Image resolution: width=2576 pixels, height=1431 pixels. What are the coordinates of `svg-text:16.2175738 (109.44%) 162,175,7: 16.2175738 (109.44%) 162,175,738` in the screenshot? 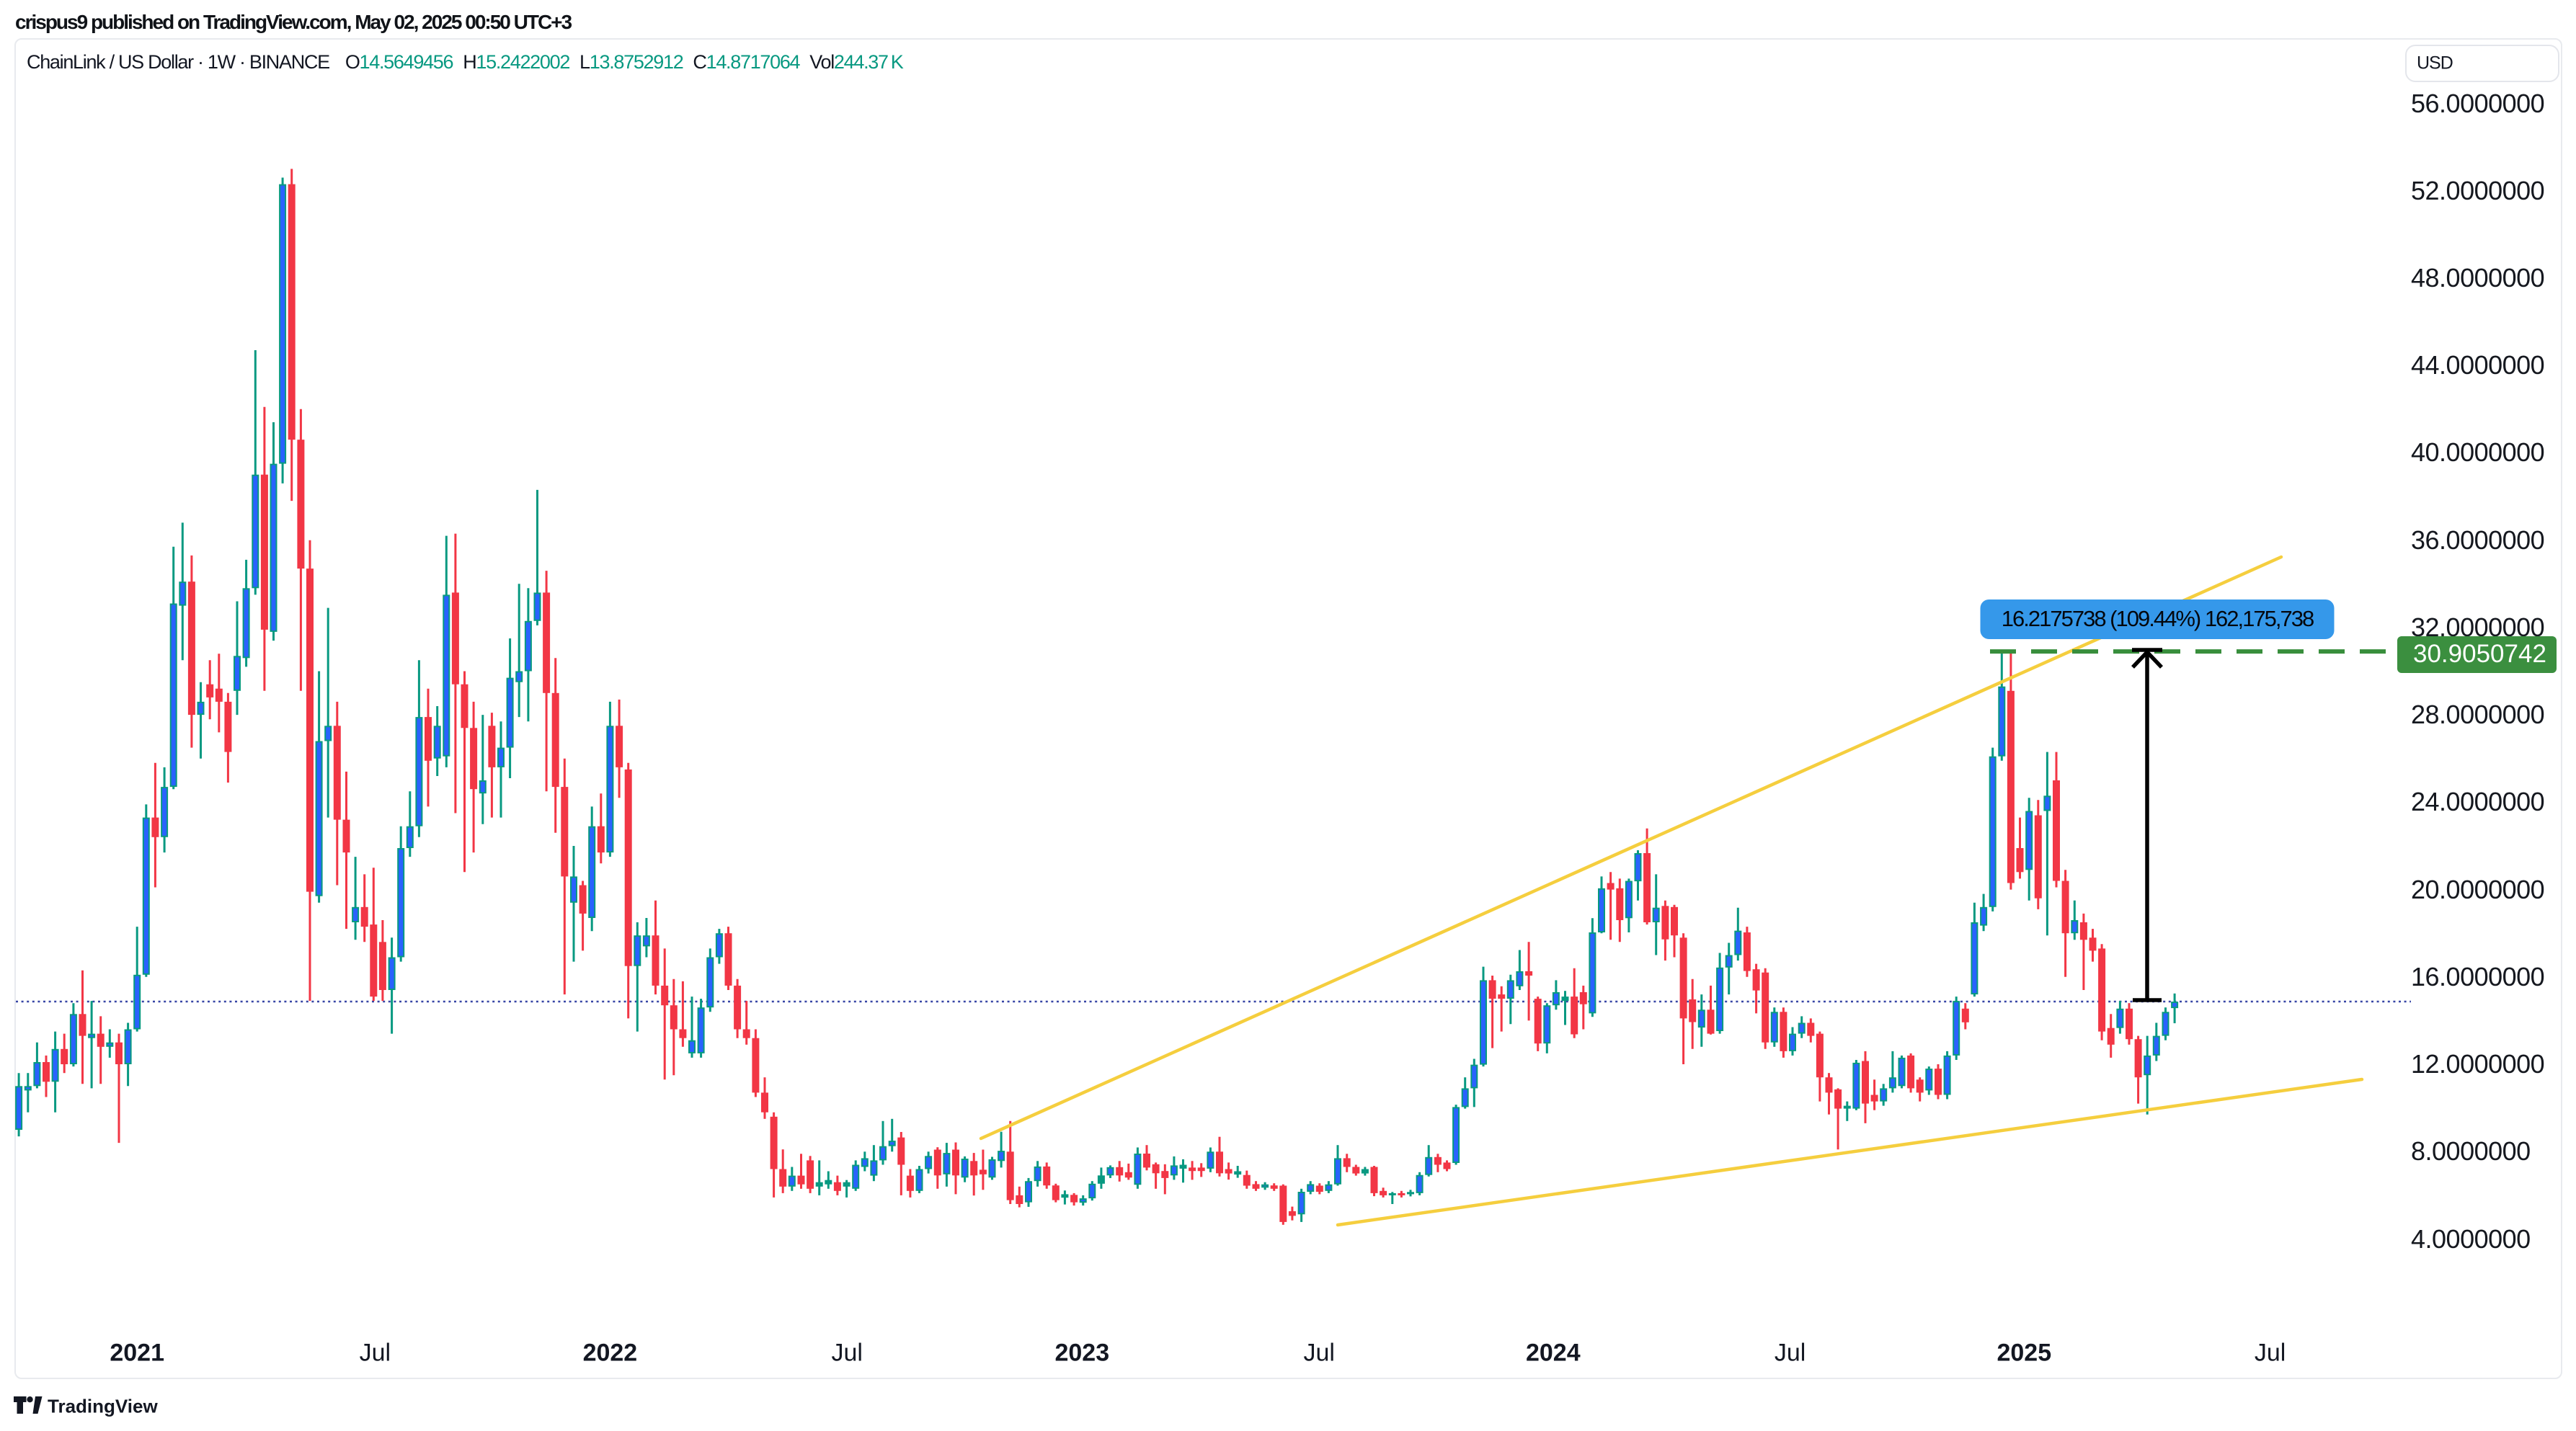 It's located at (2158, 618).